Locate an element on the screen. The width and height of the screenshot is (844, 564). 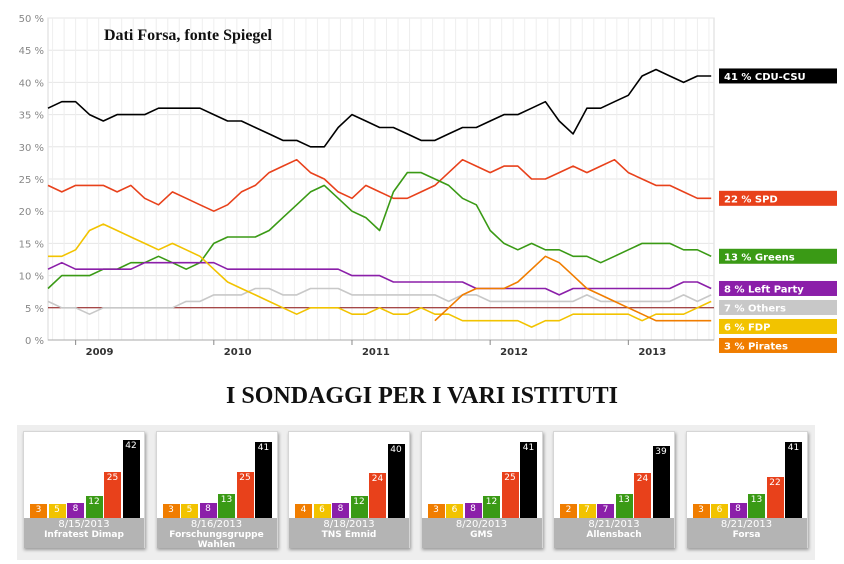
poll-bar: 2 is located at coordinates (568, 511).